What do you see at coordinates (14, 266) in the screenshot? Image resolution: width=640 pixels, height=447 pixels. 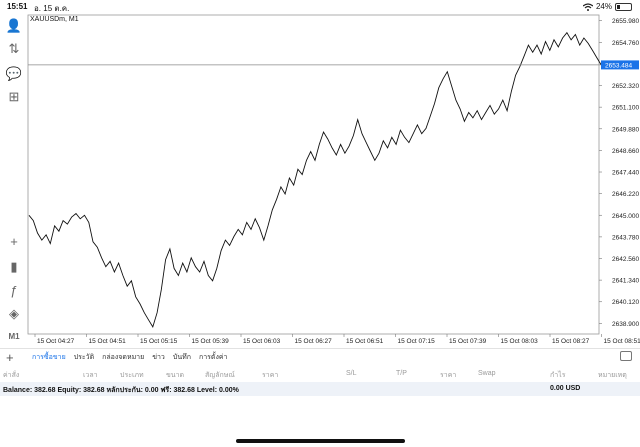 I see `candlestick-icon: ▮` at bounding box center [14, 266].